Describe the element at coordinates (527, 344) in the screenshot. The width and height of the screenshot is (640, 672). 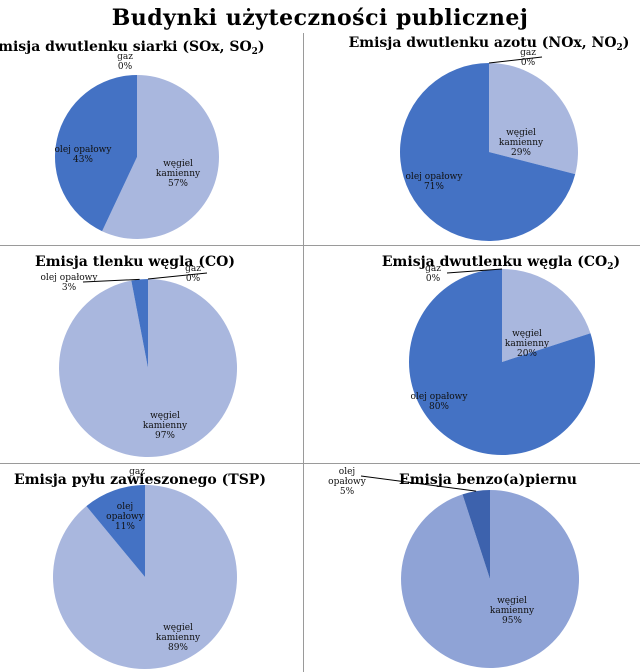
I see `slice-label: węgiel kamienny 20%` at that location.